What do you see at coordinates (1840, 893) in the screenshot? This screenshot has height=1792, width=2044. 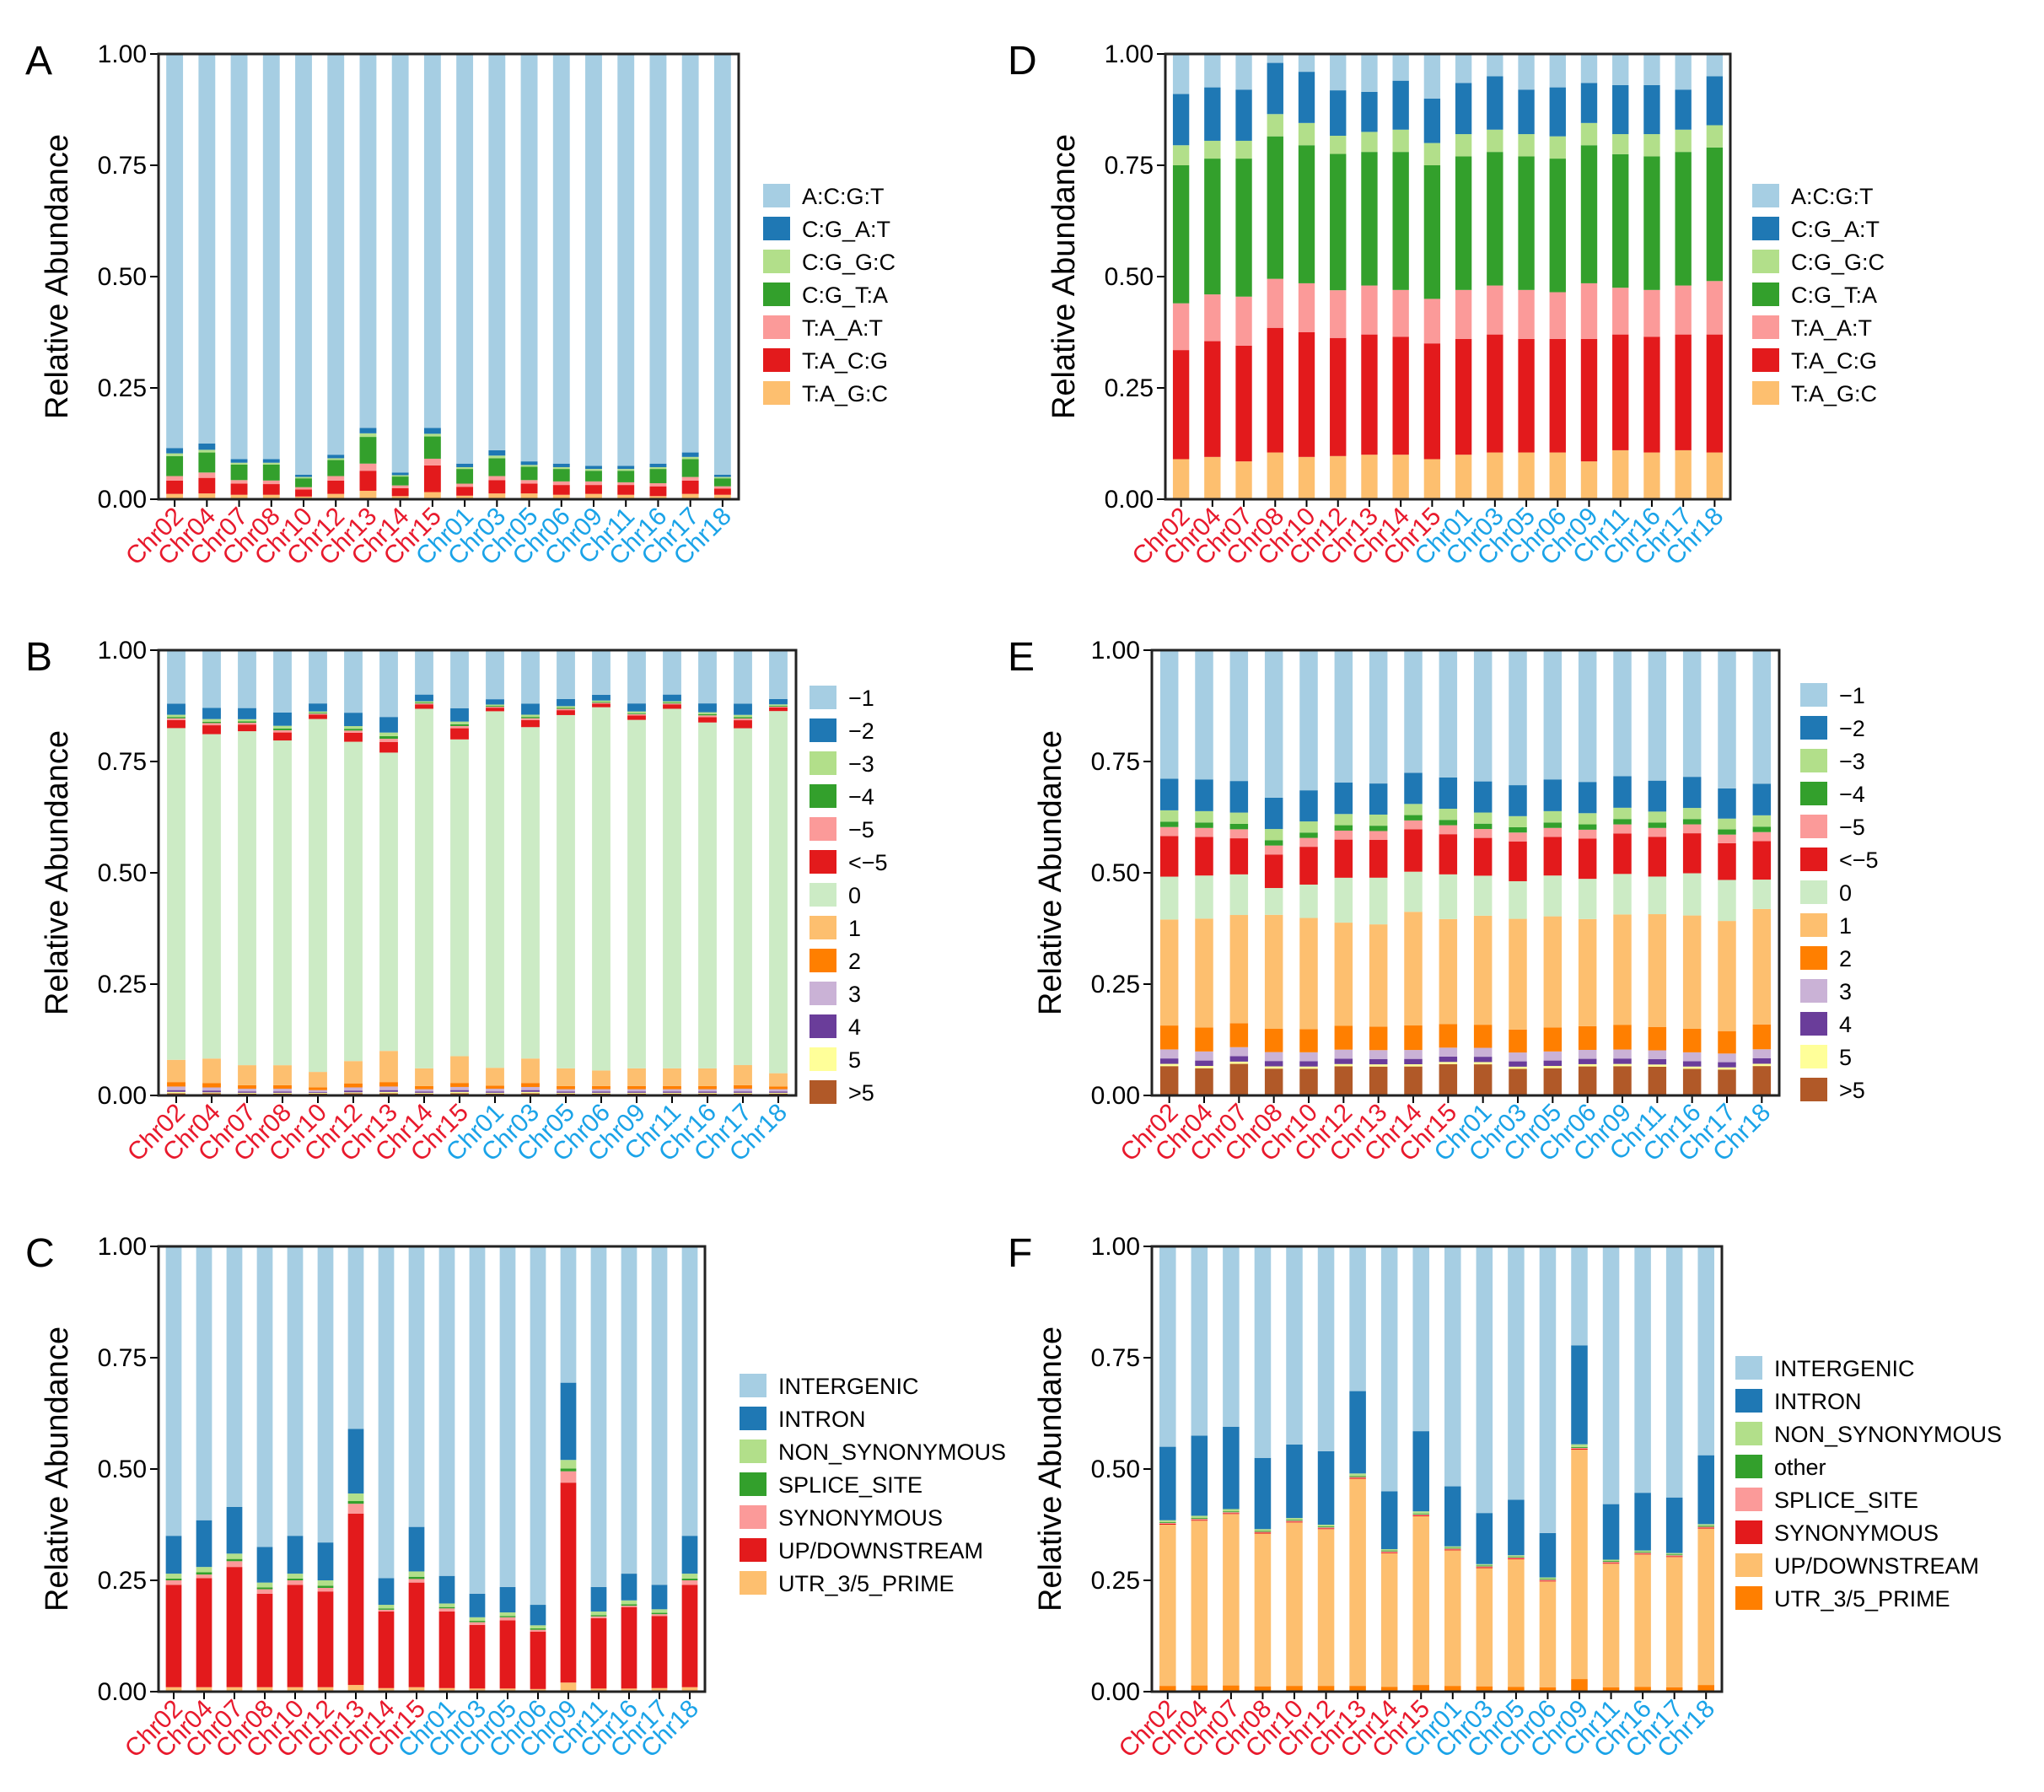 I see `legend: −1 −2 −3 −4 −5 <−5 0 1 2 3 4 5 >5` at bounding box center [1840, 893].